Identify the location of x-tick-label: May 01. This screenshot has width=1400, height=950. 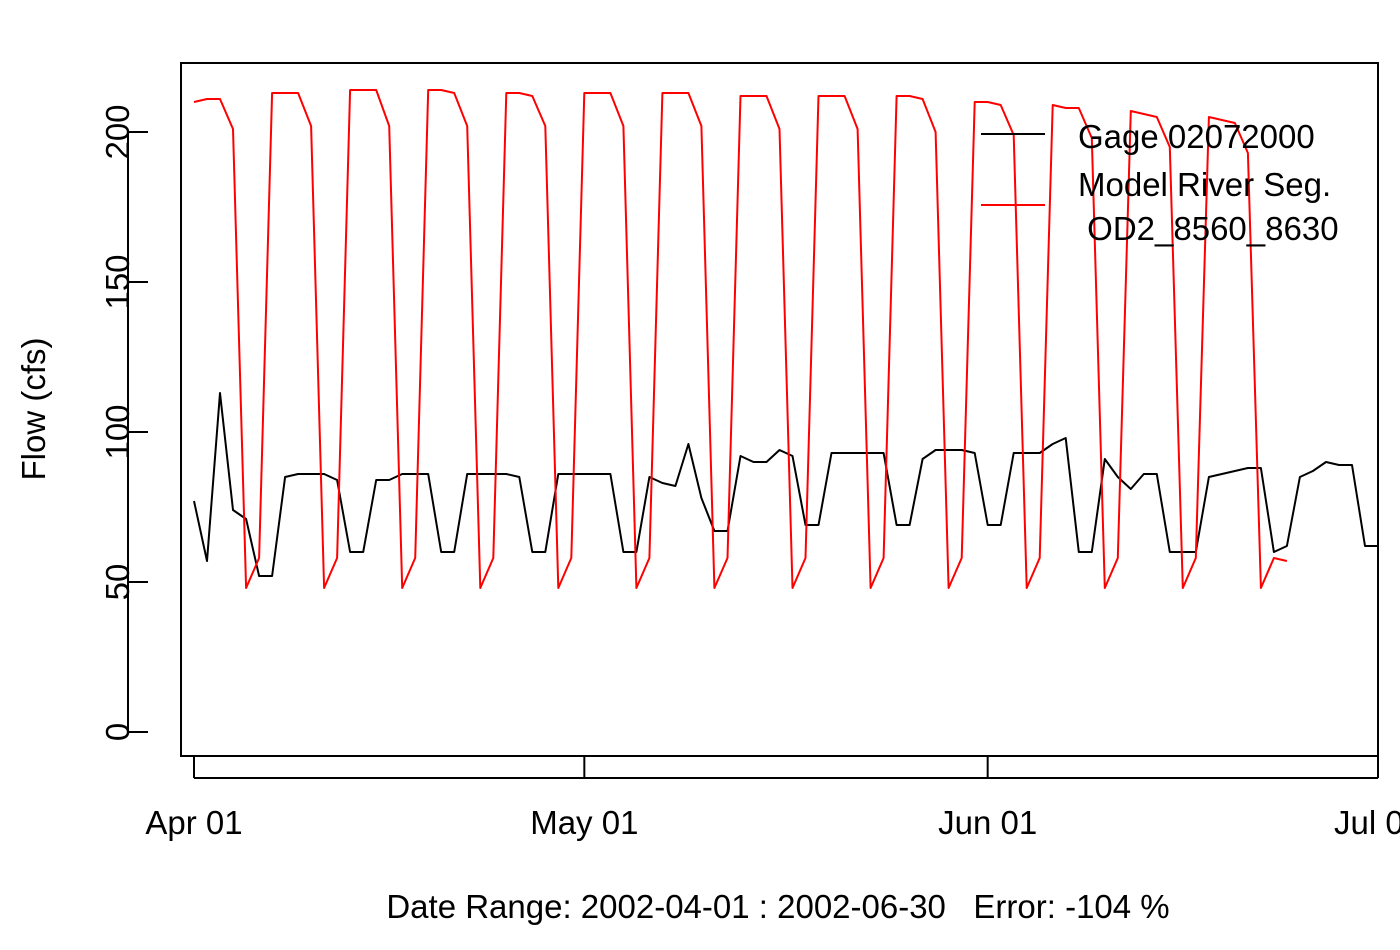
(584, 822).